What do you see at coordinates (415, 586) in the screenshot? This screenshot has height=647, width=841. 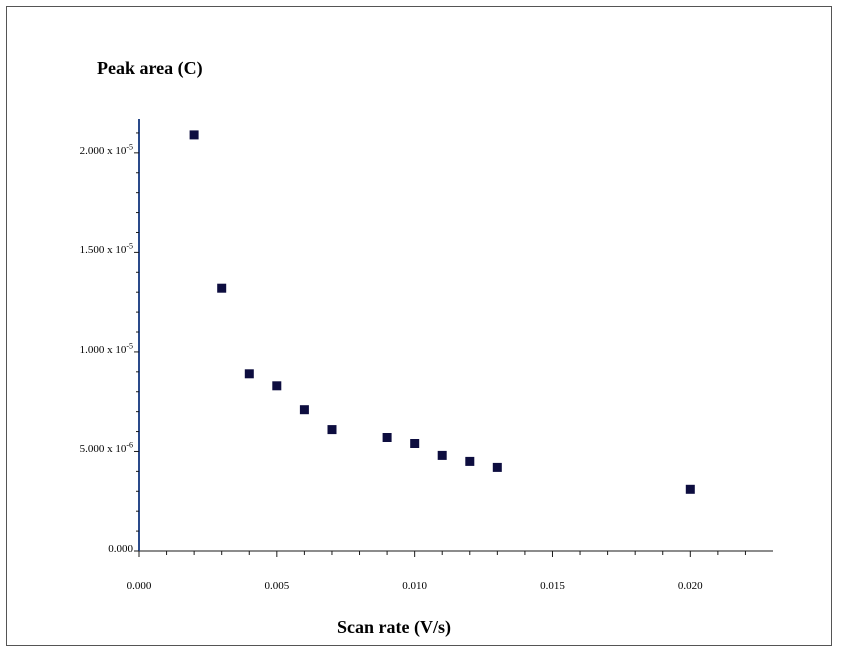 I see `x-tick-label: 0.010` at bounding box center [415, 586].